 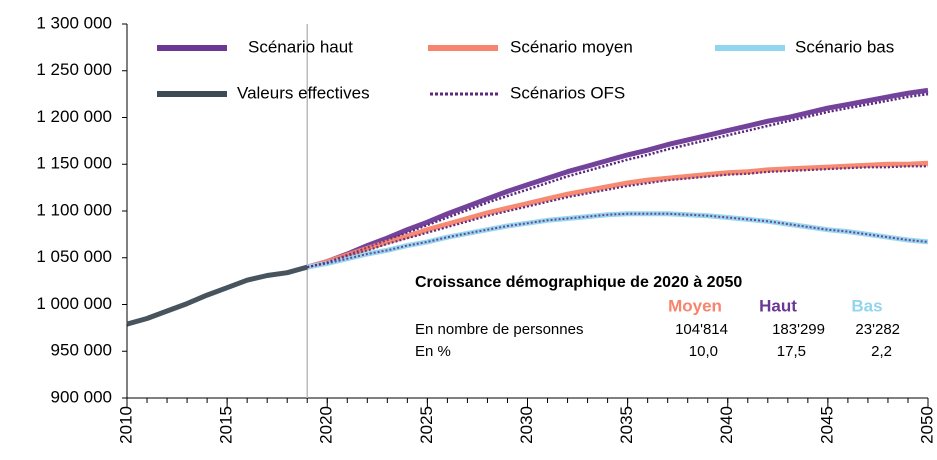 What do you see at coordinates (81, 396) in the screenshot?
I see `y-tick-label: 900 000` at bounding box center [81, 396].